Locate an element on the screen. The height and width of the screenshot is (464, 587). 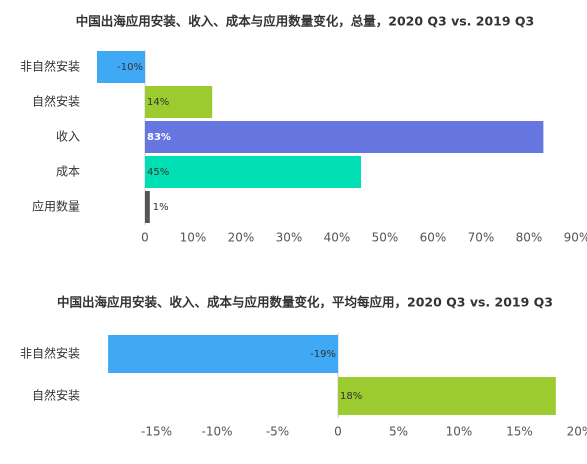
x-tick-label: 60% is located at coordinates (433, 238).